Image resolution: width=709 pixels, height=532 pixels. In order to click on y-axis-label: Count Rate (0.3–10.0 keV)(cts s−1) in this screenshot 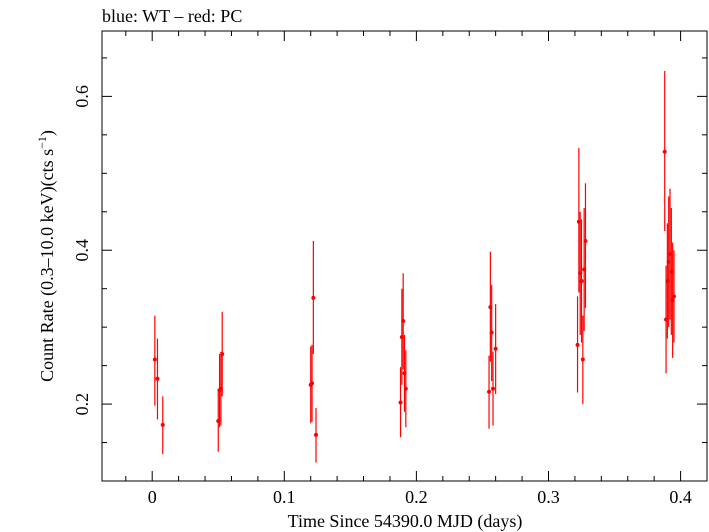, I will do `click(46, 256)`.